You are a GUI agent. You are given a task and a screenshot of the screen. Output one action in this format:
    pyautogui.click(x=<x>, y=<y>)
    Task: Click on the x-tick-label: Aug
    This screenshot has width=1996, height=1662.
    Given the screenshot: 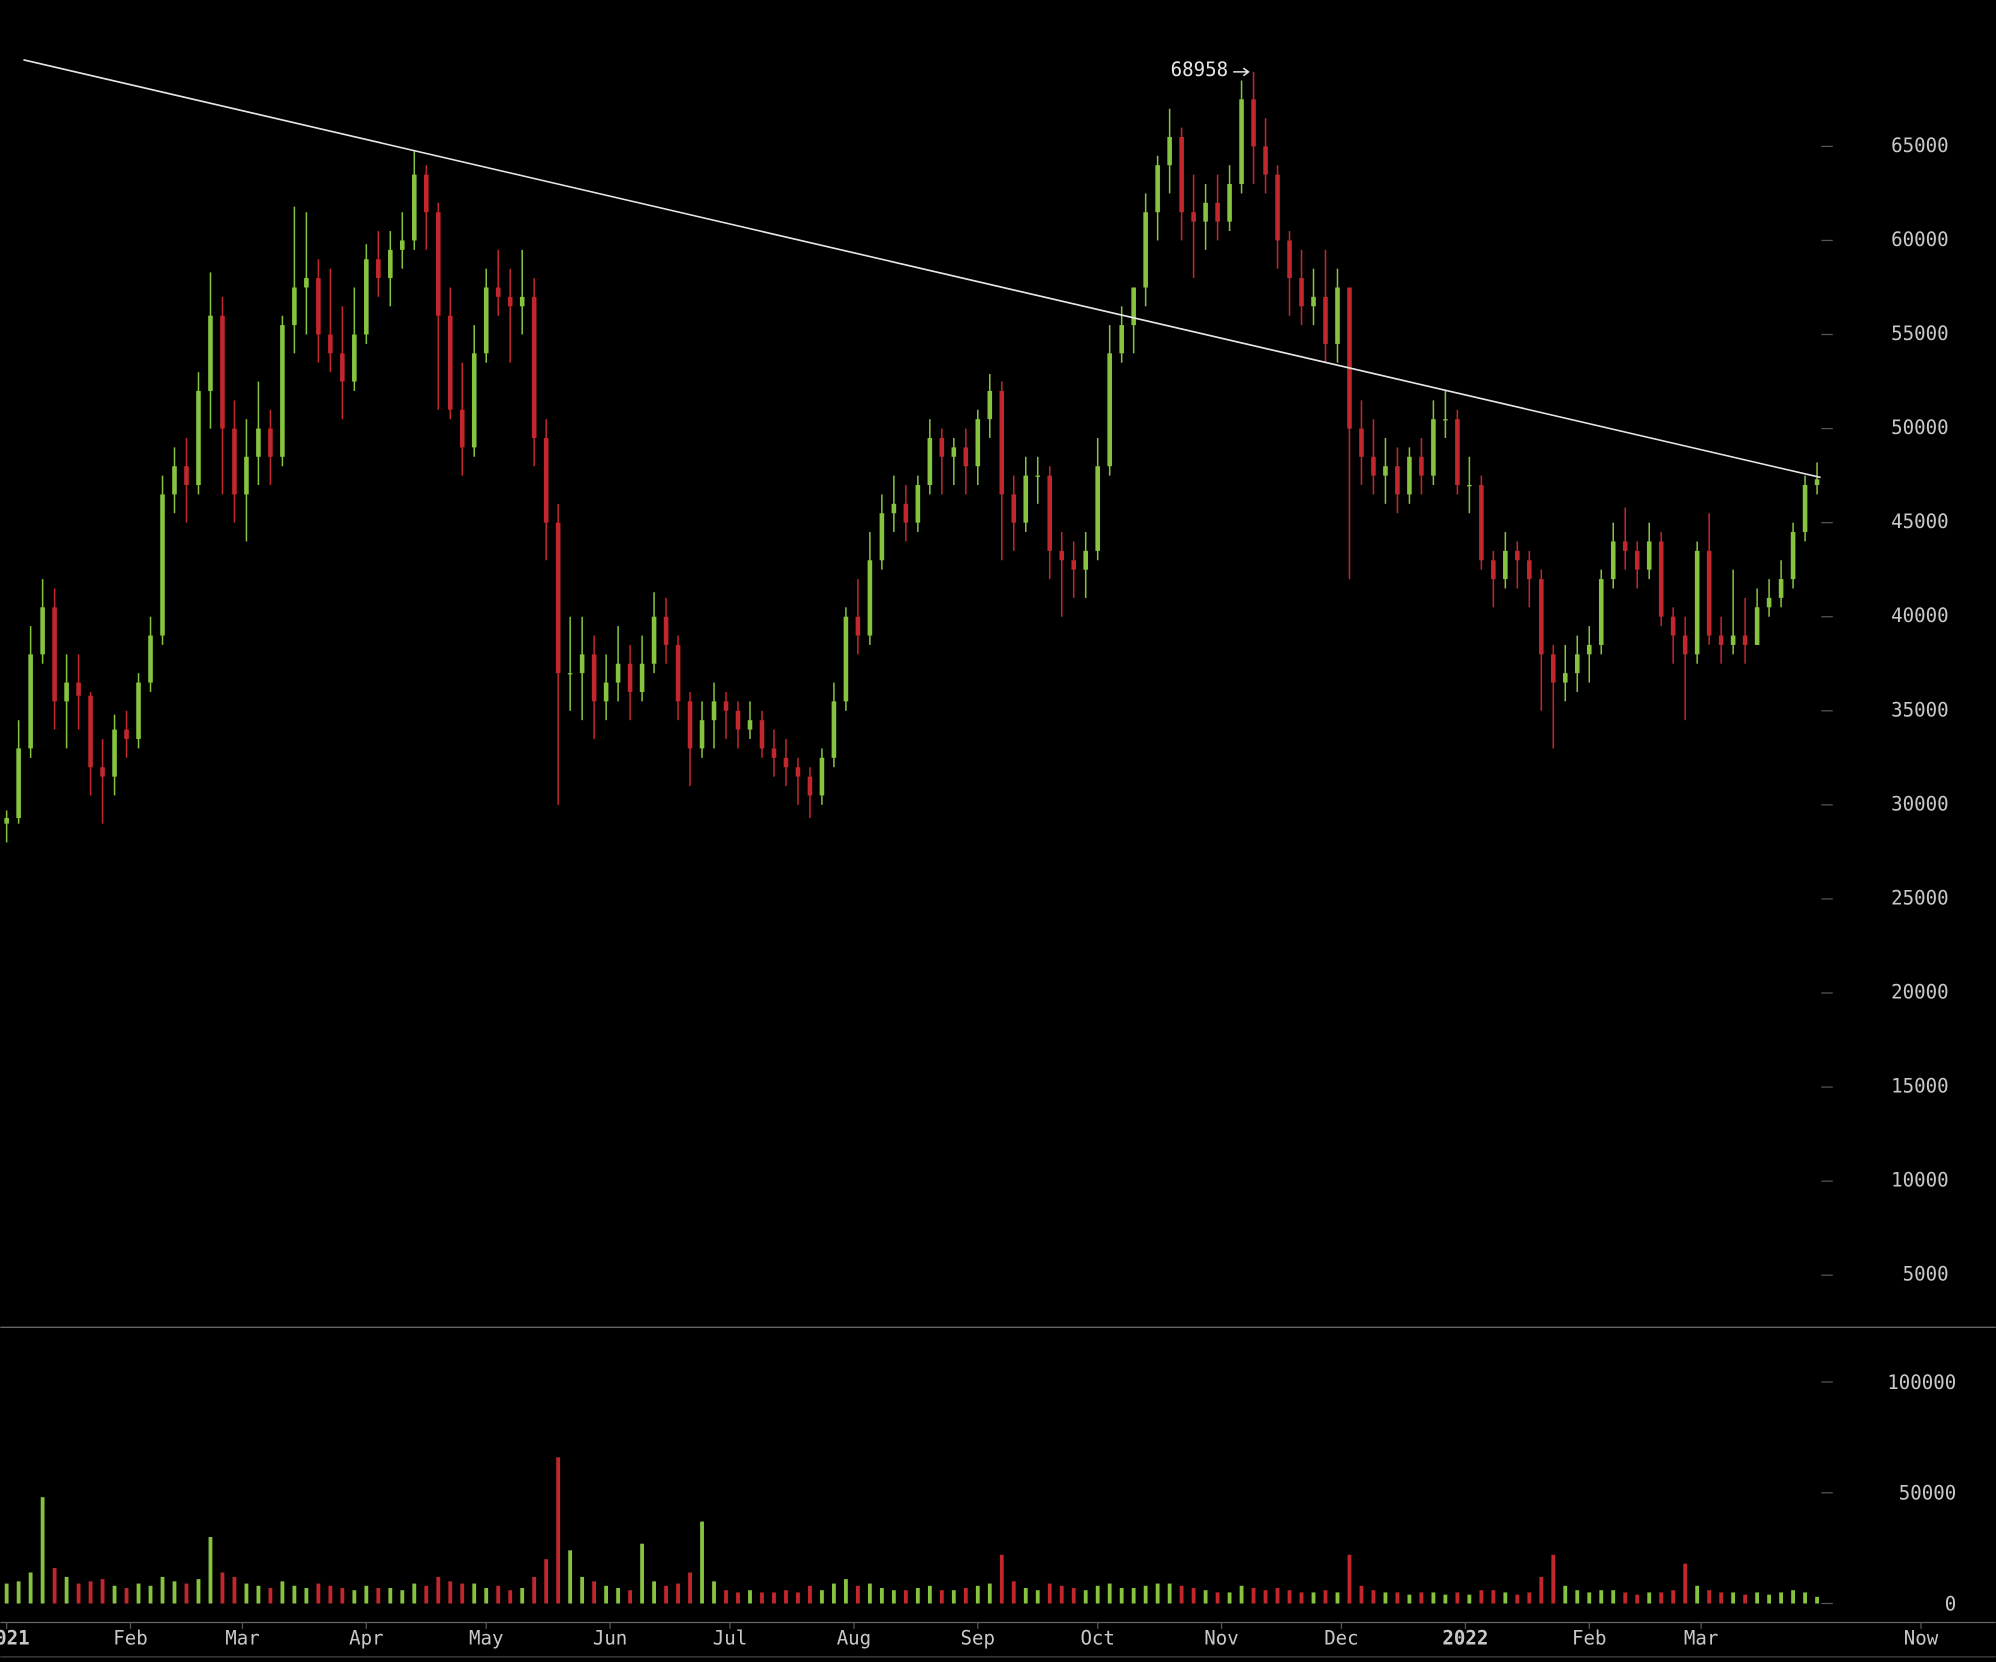 What is the action you would take?
    pyautogui.click(x=854, y=1639)
    